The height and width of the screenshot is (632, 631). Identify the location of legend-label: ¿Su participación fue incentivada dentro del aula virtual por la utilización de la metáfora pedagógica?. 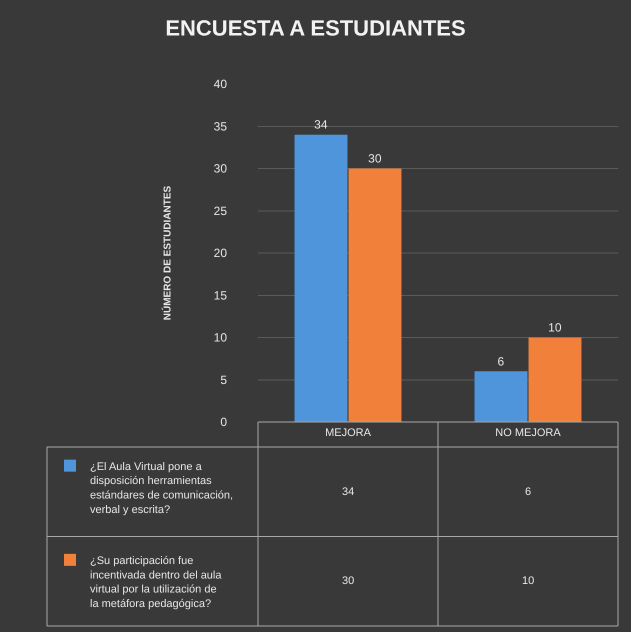
(156, 582).